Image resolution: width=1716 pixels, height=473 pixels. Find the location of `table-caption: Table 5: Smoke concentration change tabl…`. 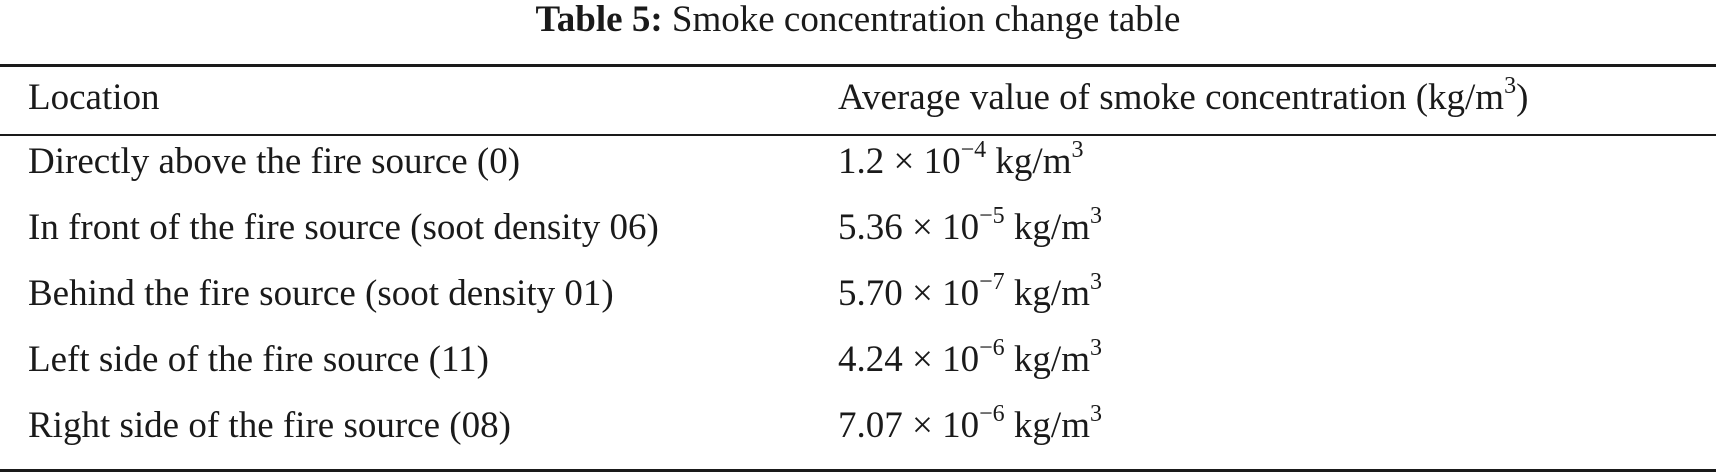

table-caption: Table 5: Smoke concentration change tabl… is located at coordinates (858, 20).